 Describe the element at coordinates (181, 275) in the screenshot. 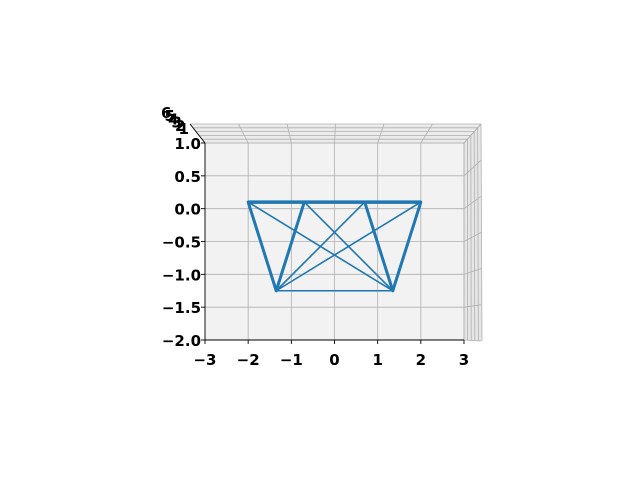

I see `y-tick-label-4: −1.0` at that location.